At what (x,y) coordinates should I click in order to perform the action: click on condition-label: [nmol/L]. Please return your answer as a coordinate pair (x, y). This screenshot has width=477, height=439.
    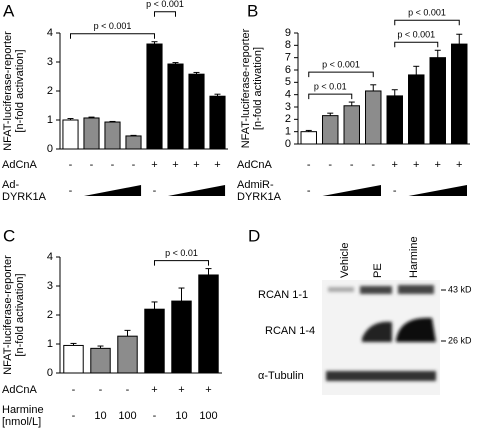
    Looking at the image, I should click on (21, 422).